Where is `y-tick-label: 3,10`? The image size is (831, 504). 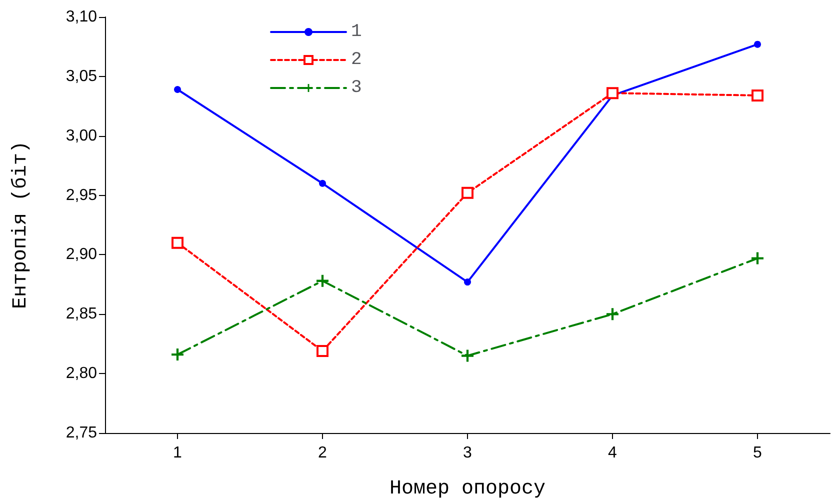
y-tick-label: 3,10 is located at coordinates (82, 17).